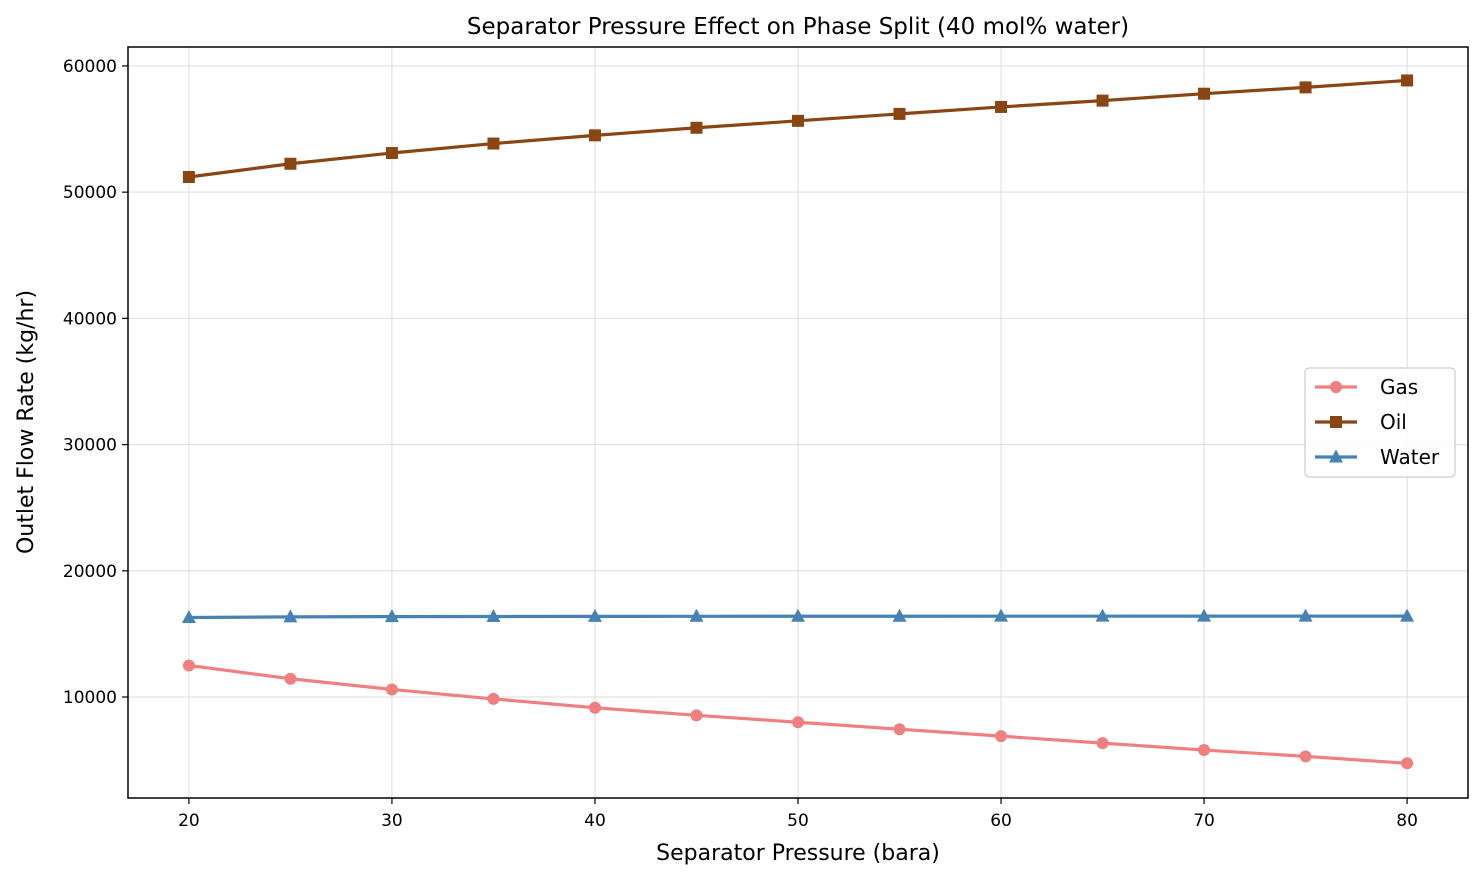  I want to click on legend-marker-gas, so click(1336, 387).